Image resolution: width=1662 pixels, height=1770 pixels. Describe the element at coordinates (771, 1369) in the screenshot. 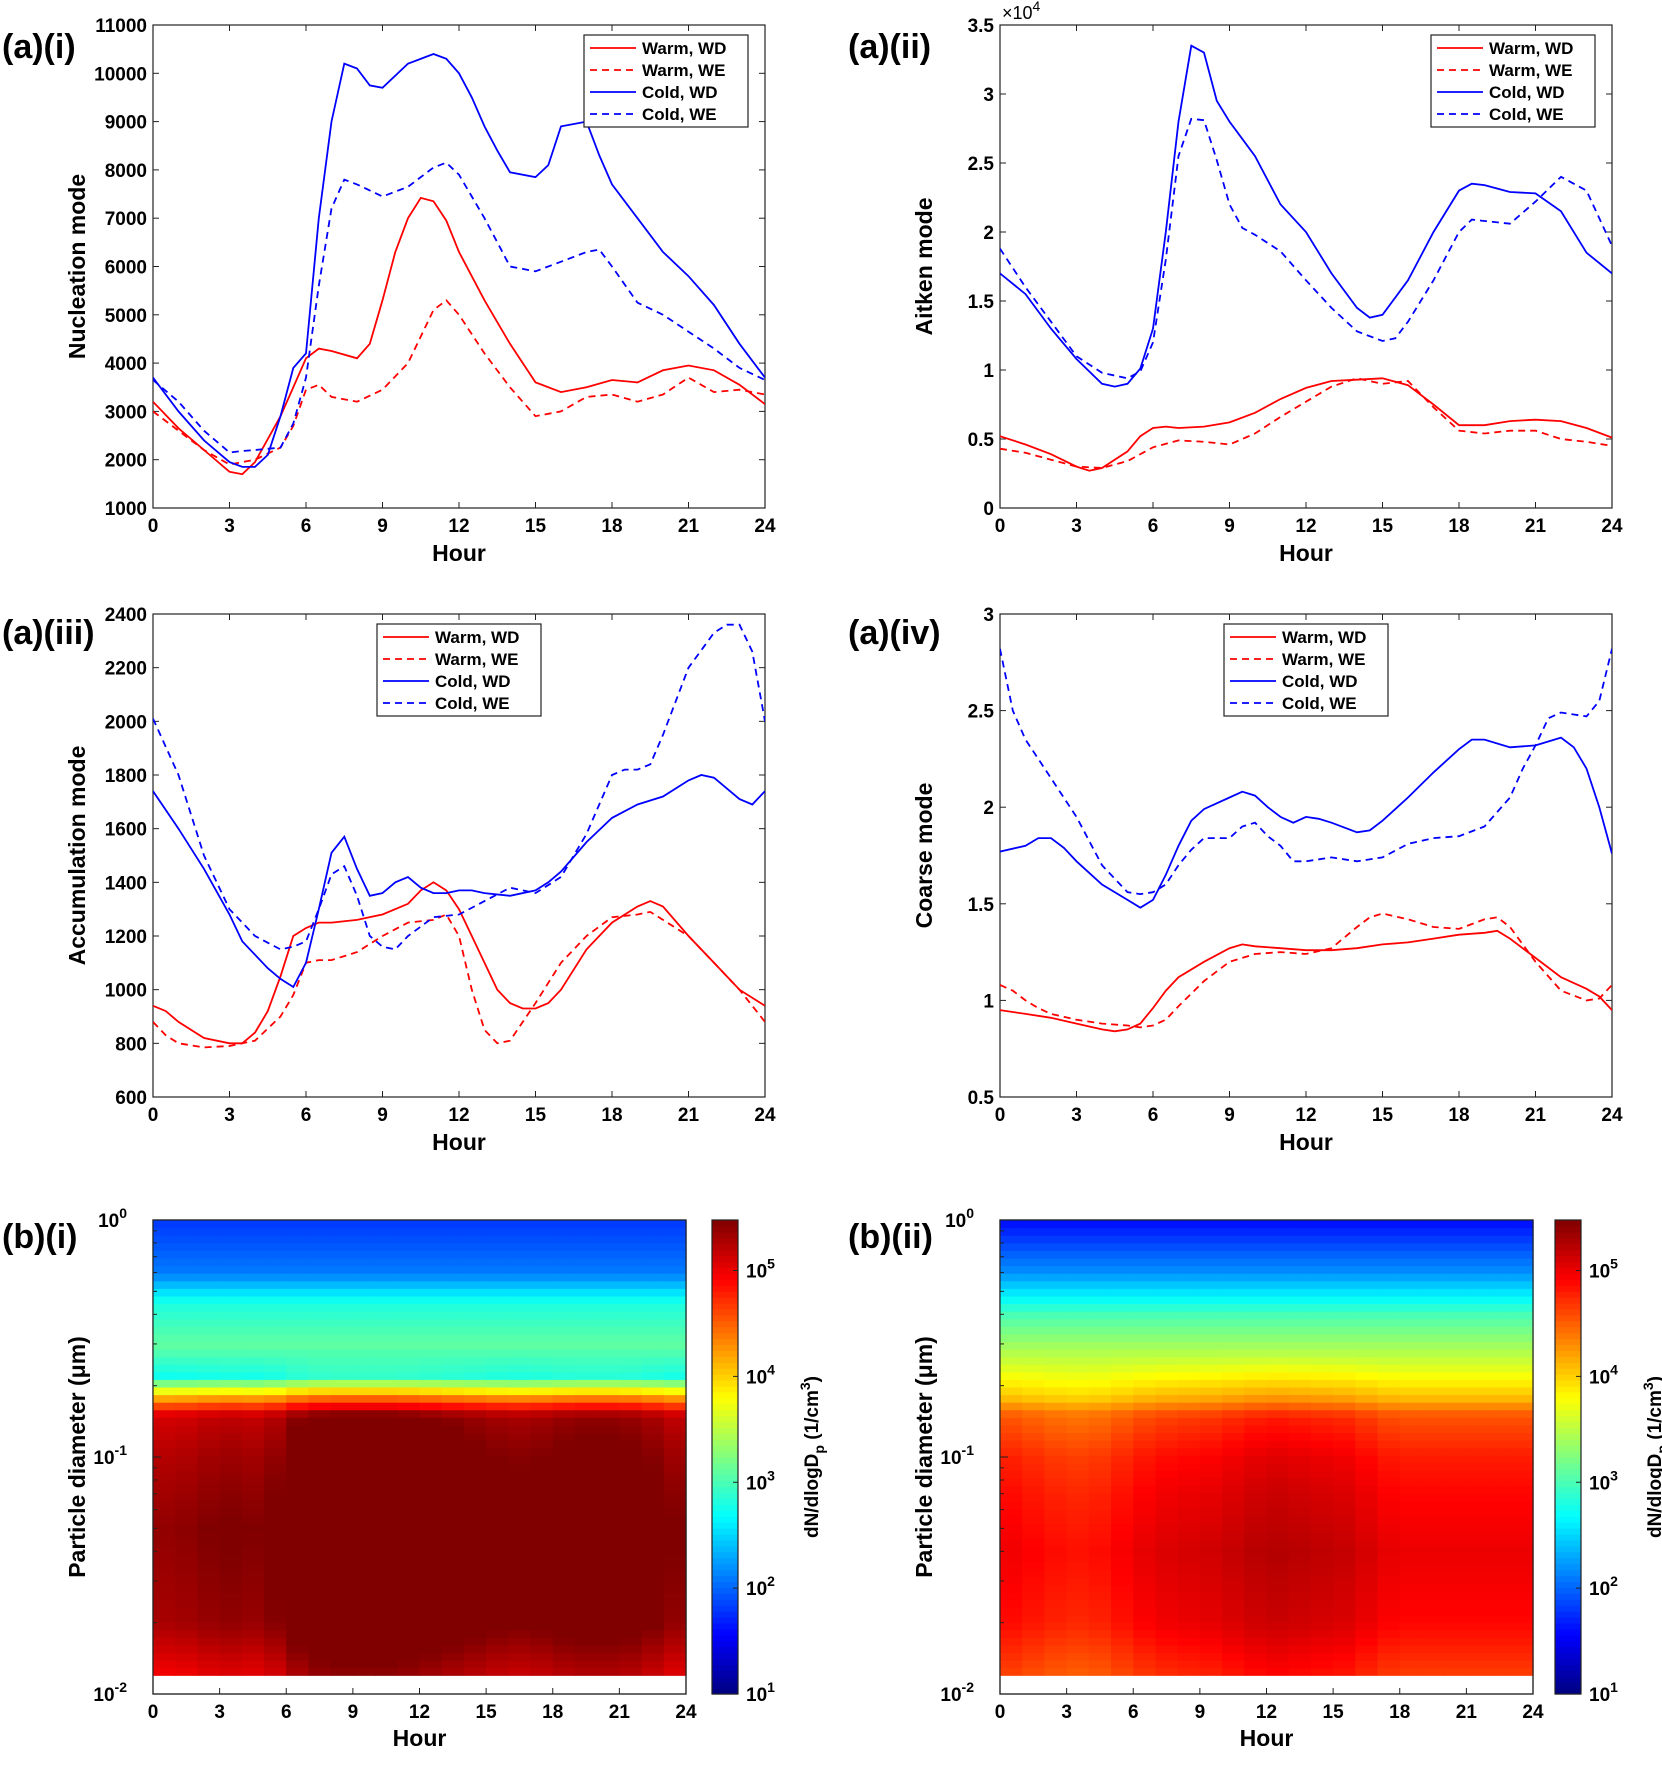

I see `colorbar-tick-label-exp: 4` at that location.